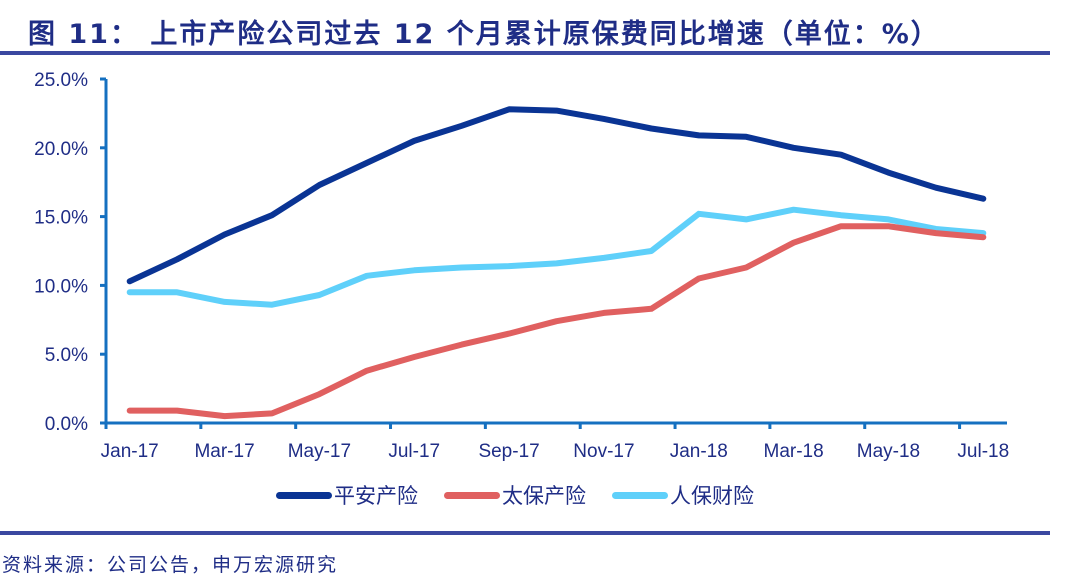 The image size is (1080, 586). Describe the element at coordinates (61, 149) in the screenshot. I see `y-tick-label: 20.0%` at that location.